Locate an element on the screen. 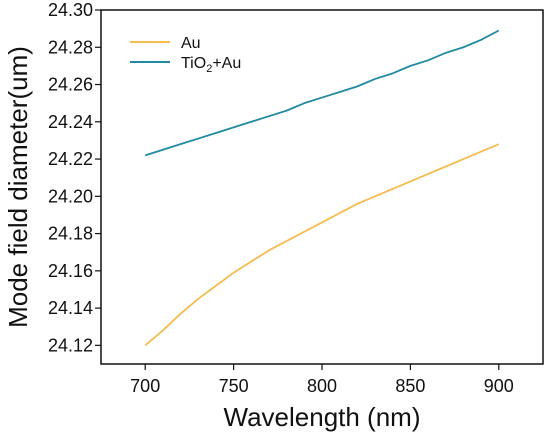 The image size is (550, 439). y-tick-label: 24.24 is located at coordinates (70, 122).